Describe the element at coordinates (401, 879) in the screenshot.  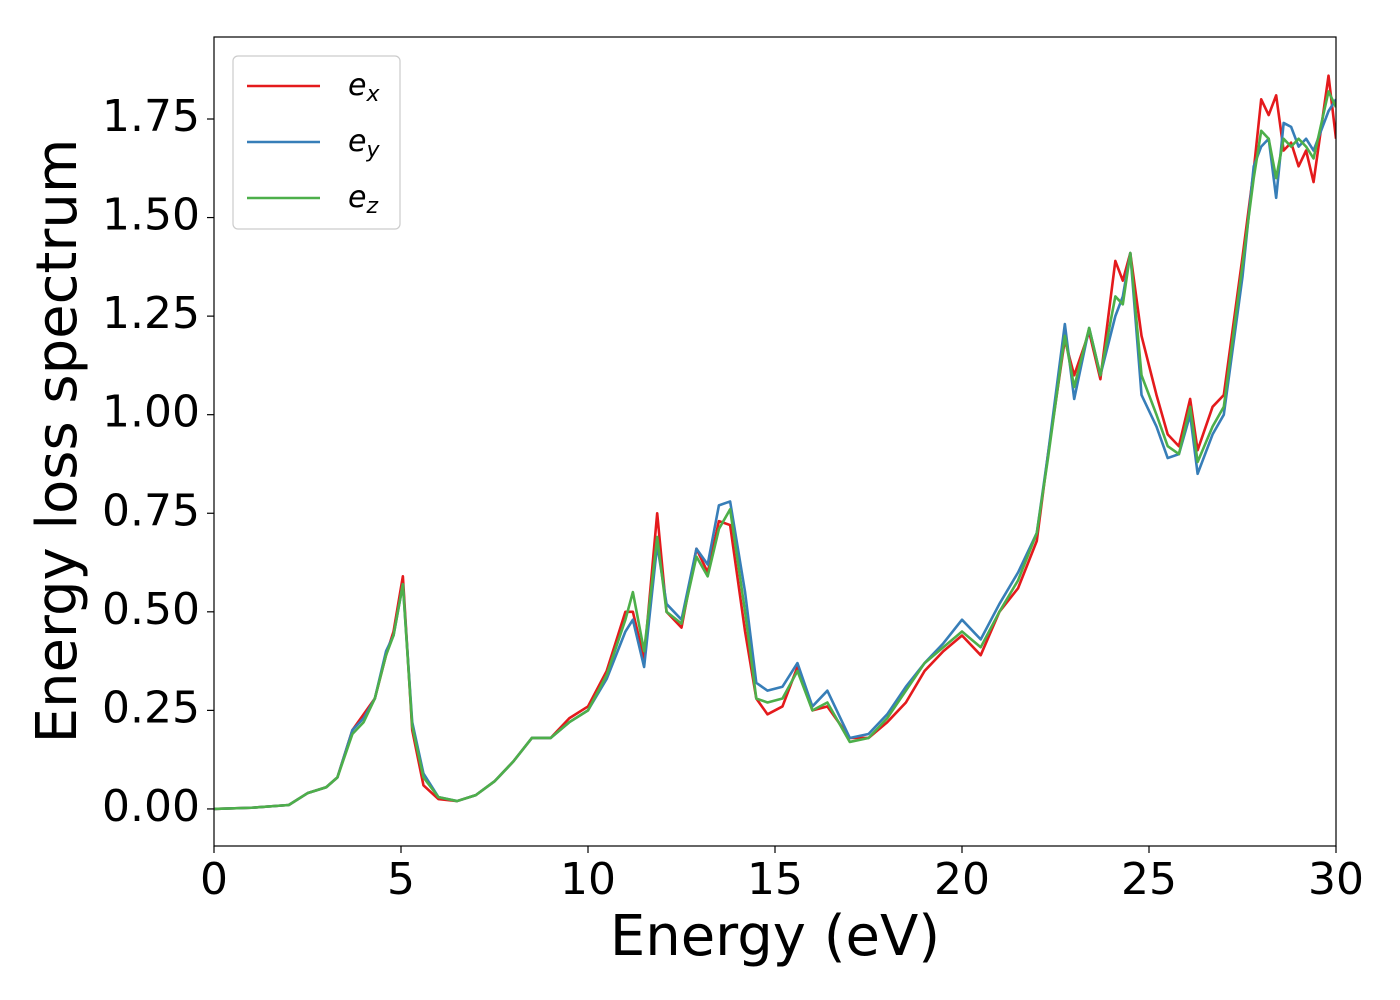
I see `x-tick-label: 5` at that location.